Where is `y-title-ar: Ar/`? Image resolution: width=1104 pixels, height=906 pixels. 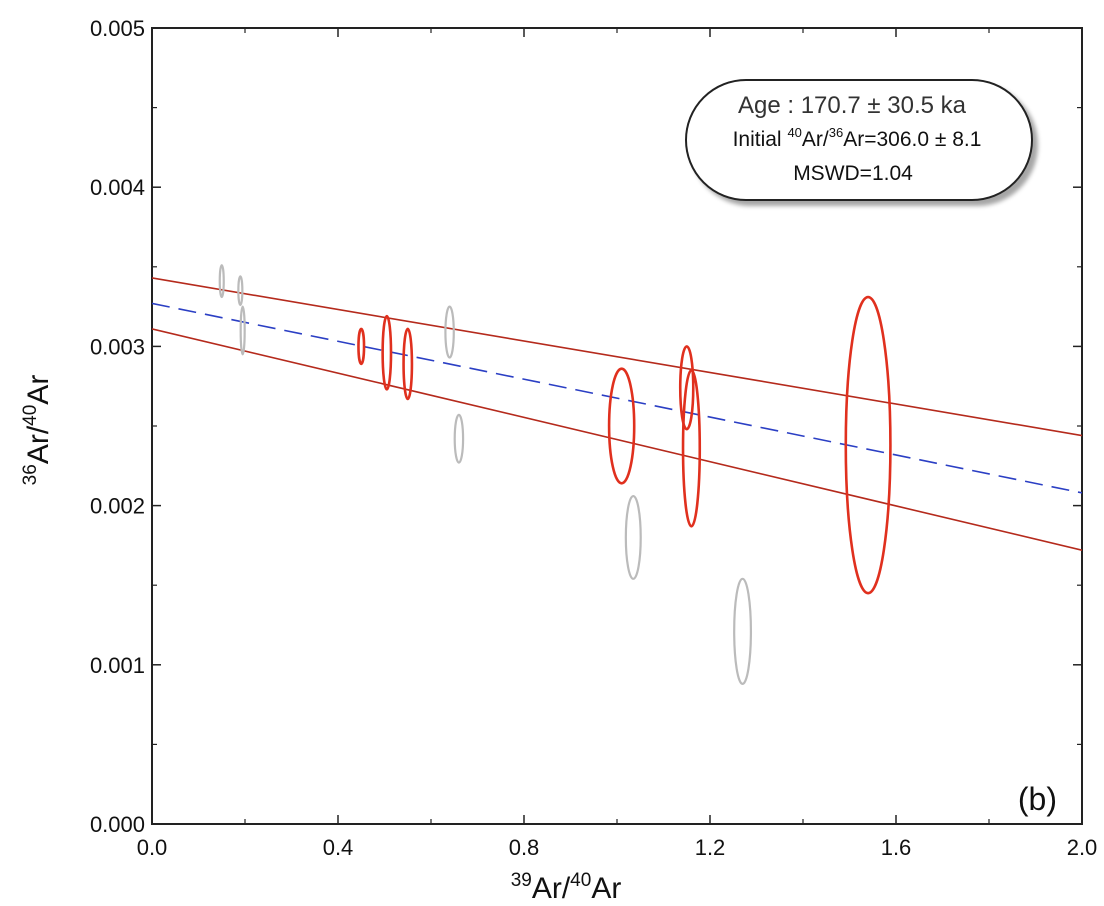
y-title-ar: Ar/ is located at coordinates (38, 444).